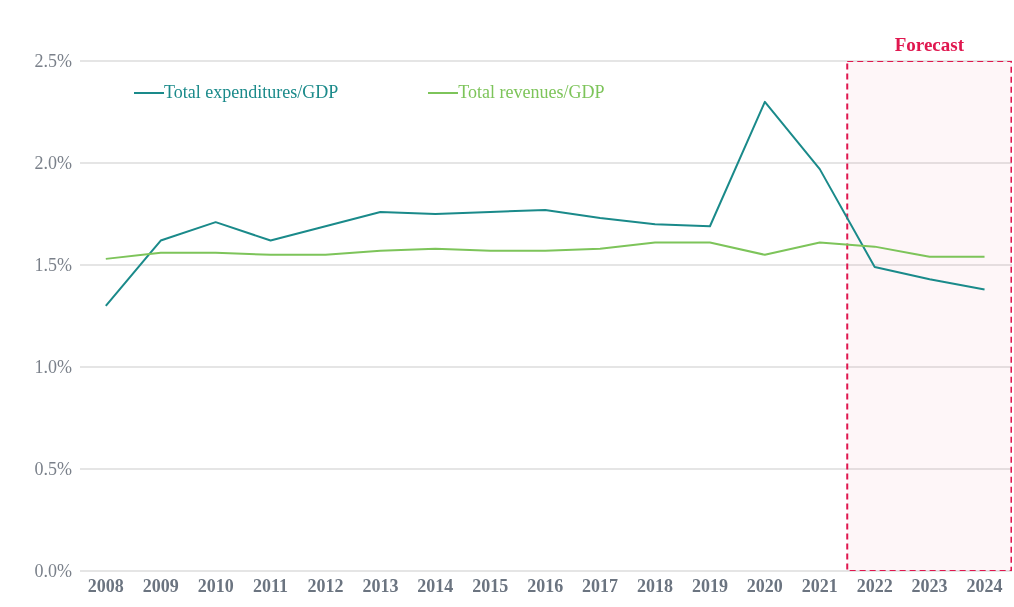 Image resolution: width=1014 pixels, height=607 pixels. I want to click on x-tick-label: 2017, so click(600, 585).